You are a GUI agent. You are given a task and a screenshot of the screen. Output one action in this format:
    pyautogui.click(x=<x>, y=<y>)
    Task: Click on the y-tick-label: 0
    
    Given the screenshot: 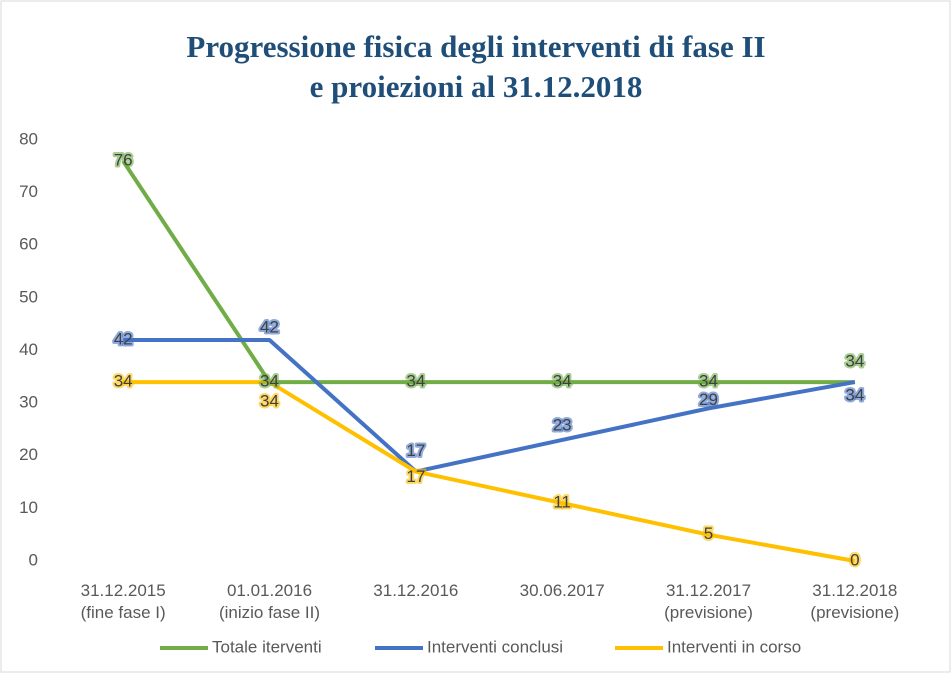 What is the action you would take?
    pyautogui.click(x=33, y=559)
    